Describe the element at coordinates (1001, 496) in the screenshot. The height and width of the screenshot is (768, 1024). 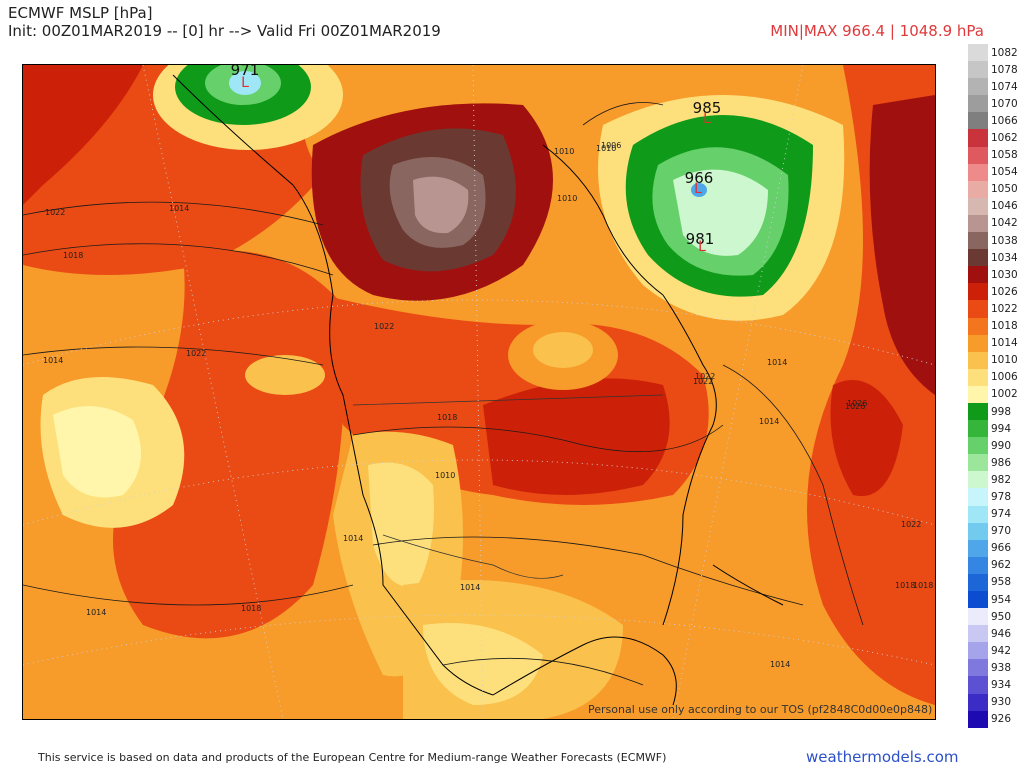
I see `colorbar-label: 978` at that location.